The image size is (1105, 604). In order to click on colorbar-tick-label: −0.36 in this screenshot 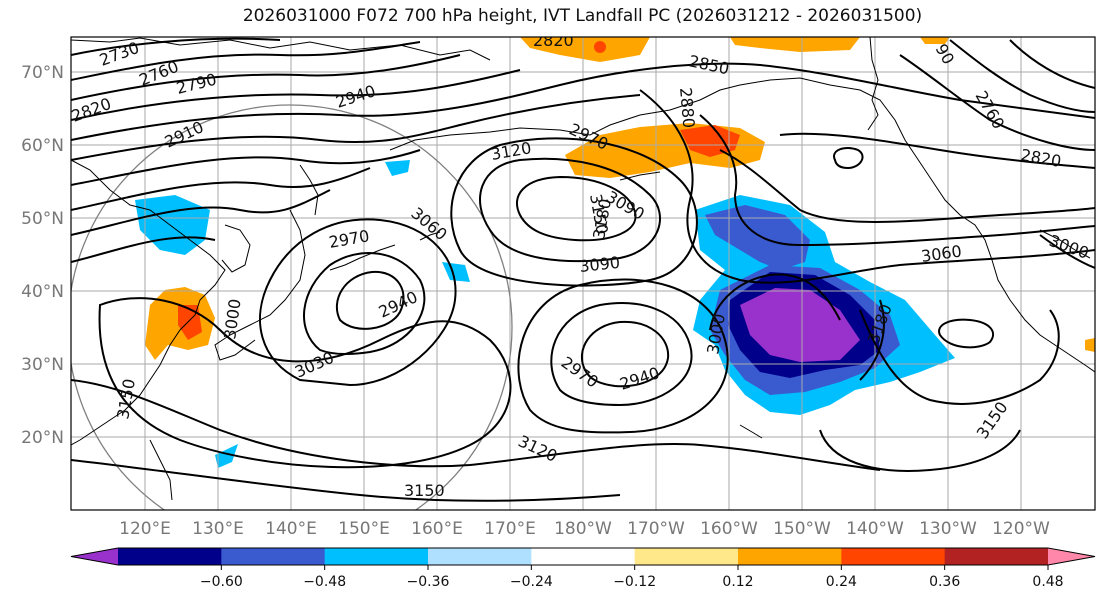, I will do `click(428, 582)`.